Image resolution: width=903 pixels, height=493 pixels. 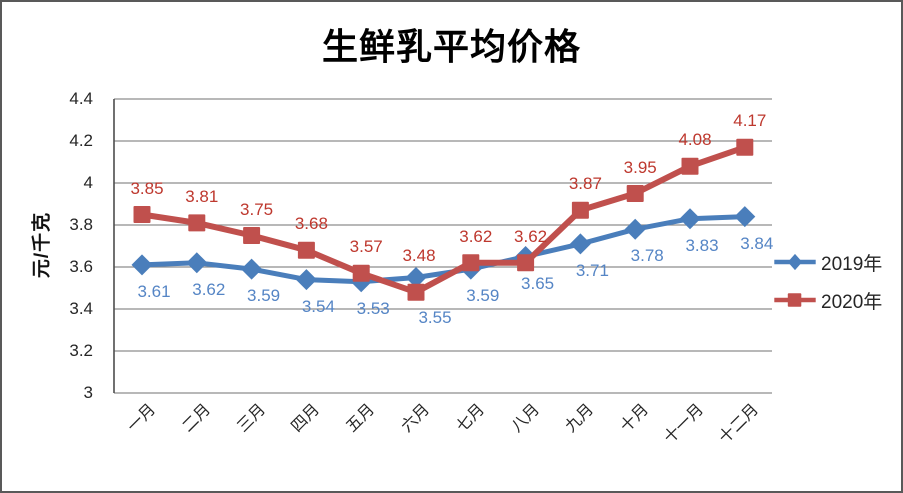 I want to click on data-point-2020年-三月, so click(x=252, y=235).